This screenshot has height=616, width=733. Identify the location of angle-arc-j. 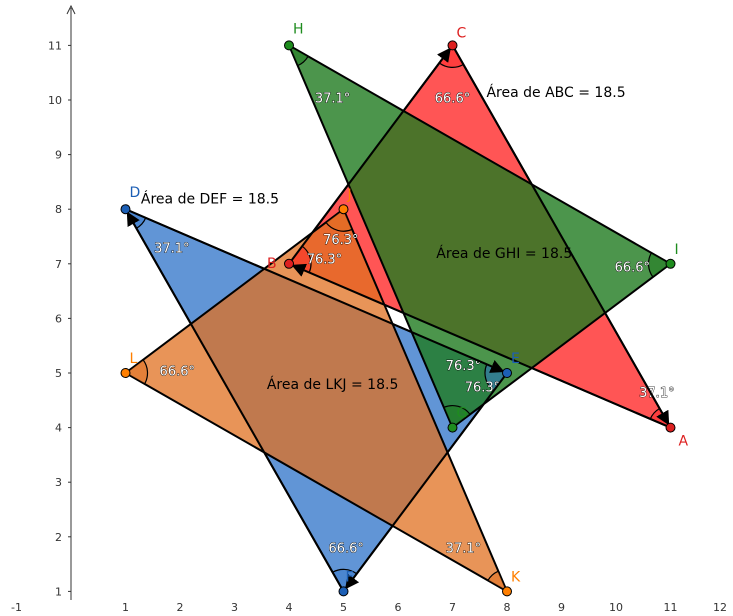
(339, 220).